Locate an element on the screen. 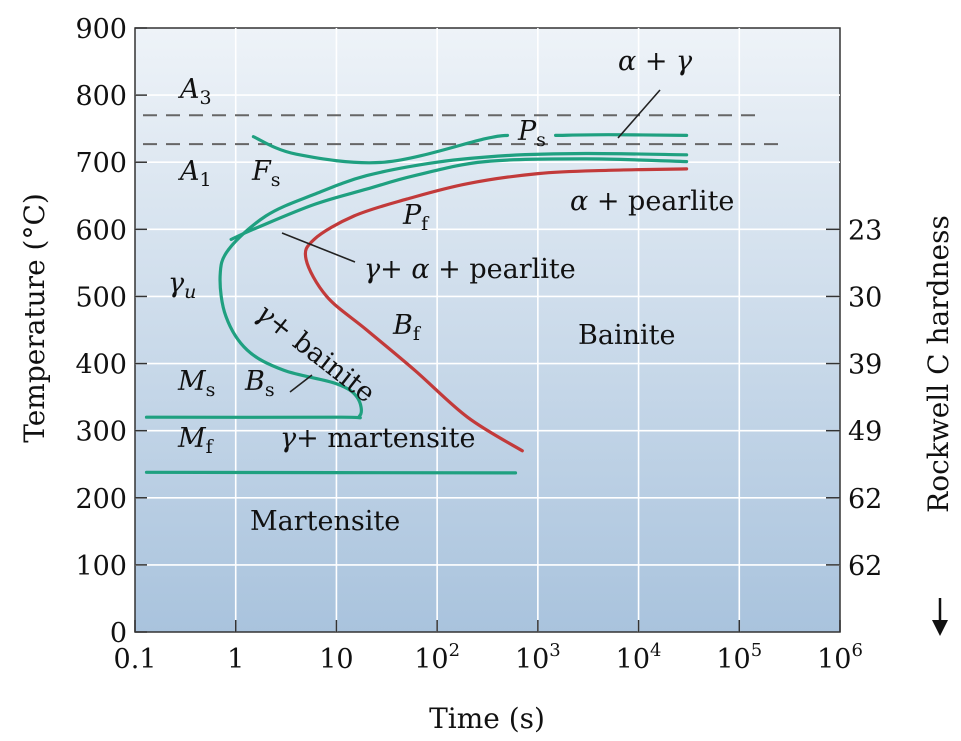  y-axis-title: Temperature (°C) is located at coordinates (34, 318).